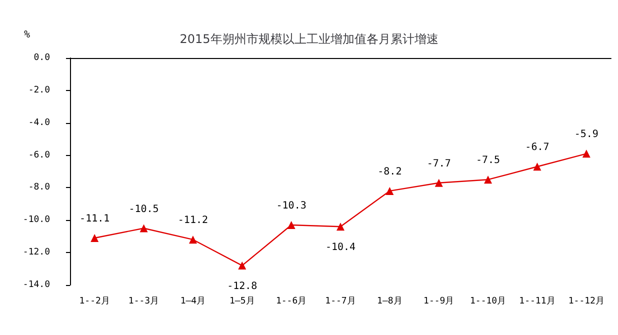 This screenshot has width=618, height=335. What do you see at coordinates (39, 90) in the screenshot?
I see `y-tick-label: -2.0` at bounding box center [39, 90].